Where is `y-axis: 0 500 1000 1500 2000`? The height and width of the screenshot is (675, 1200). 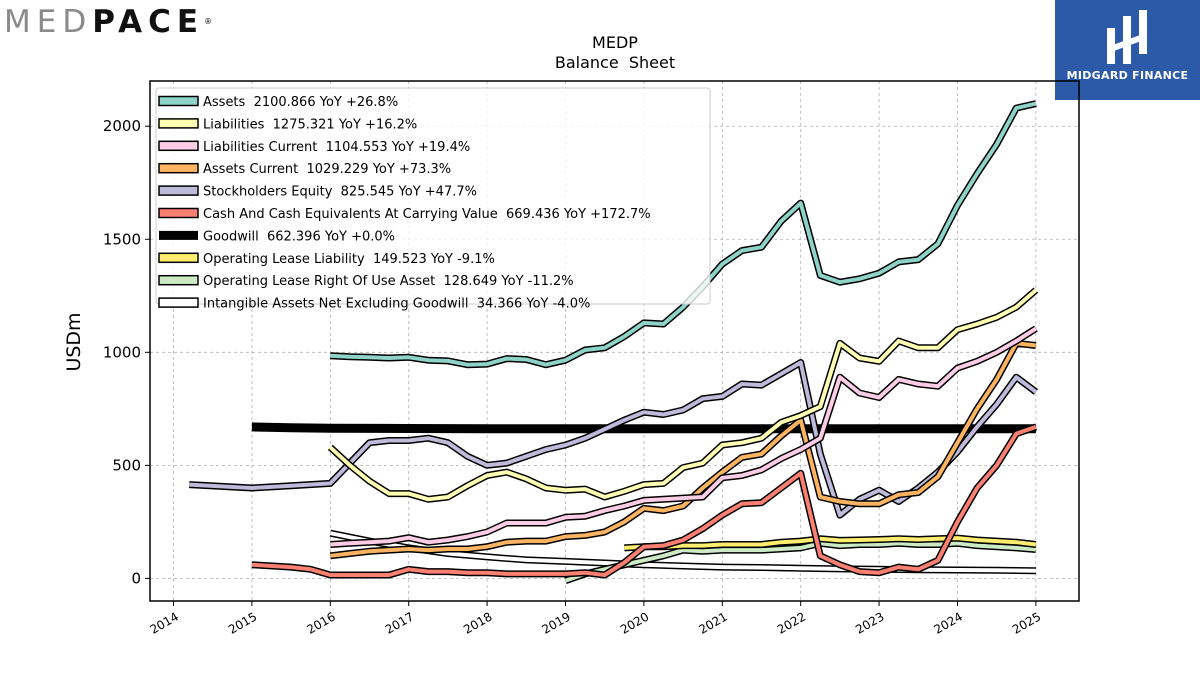
y-axis: 0 500 1000 1500 2000 is located at coordinates (126, 352).